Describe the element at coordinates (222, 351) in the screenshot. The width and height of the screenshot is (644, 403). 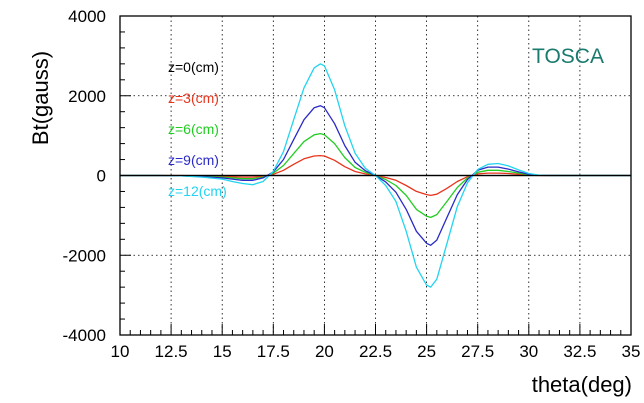
I see `x-tick-label: 15` at that location.